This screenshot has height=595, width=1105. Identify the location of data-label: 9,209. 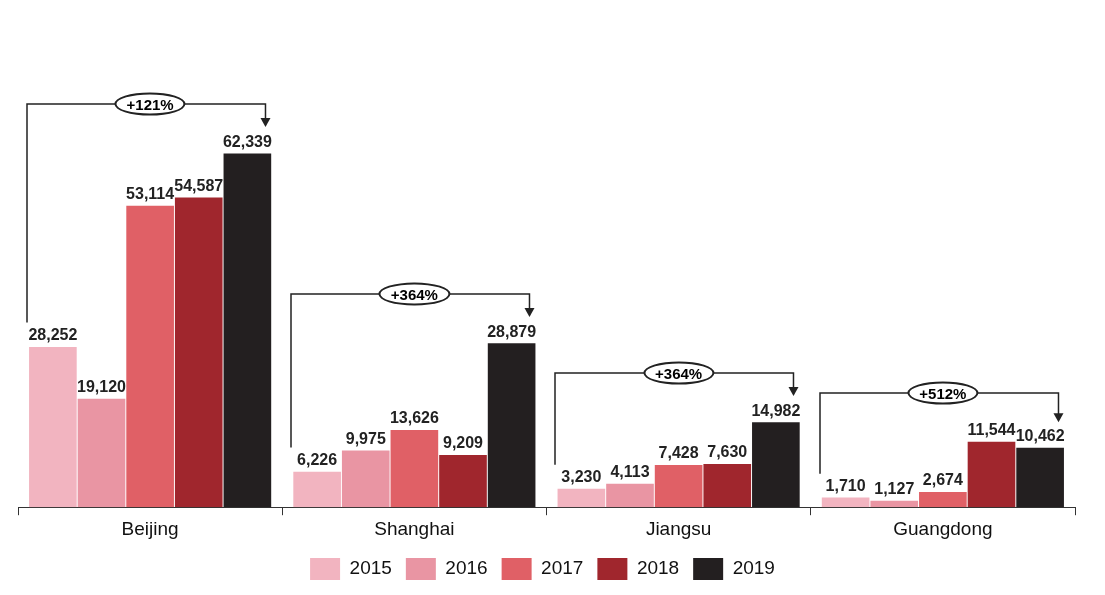
(463, 443).